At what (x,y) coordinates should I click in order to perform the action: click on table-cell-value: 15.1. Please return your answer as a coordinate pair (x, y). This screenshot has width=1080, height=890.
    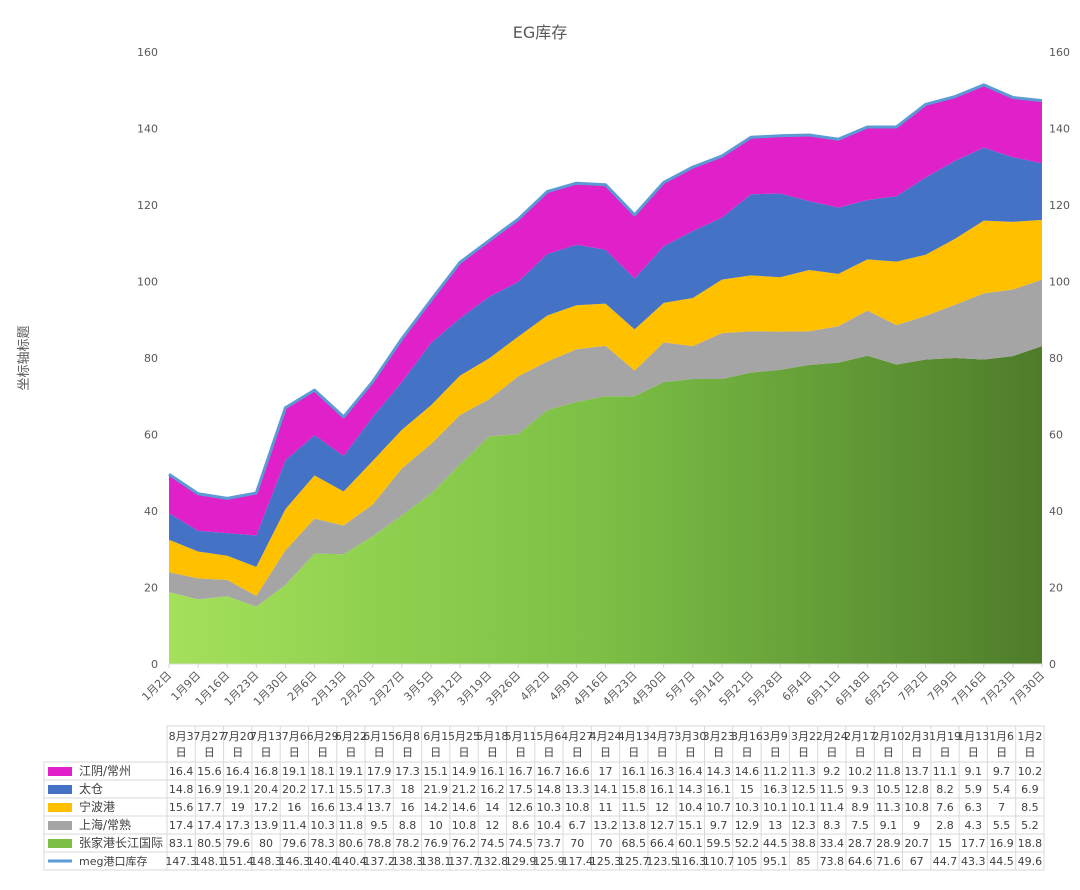
    Looking at the image, I should click on (436, 771).